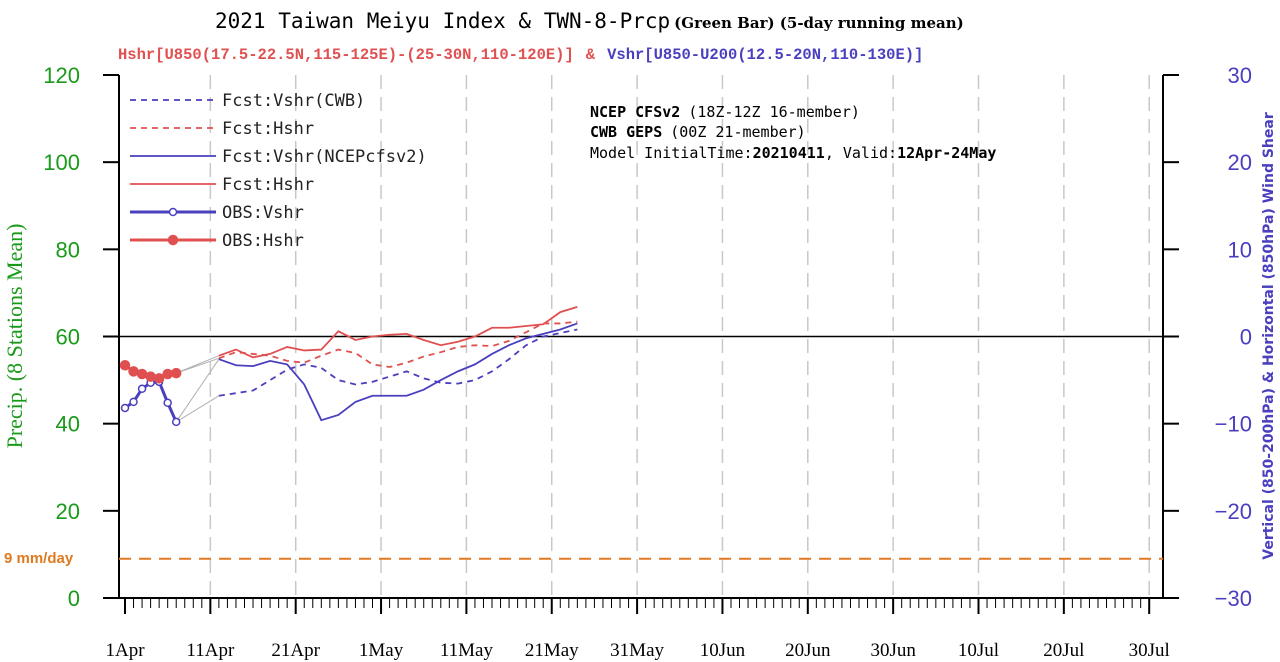 The height and width of the screenshot is (662, 1280). I want to click on x-tick-label: 21Apr, so click(295, 650).